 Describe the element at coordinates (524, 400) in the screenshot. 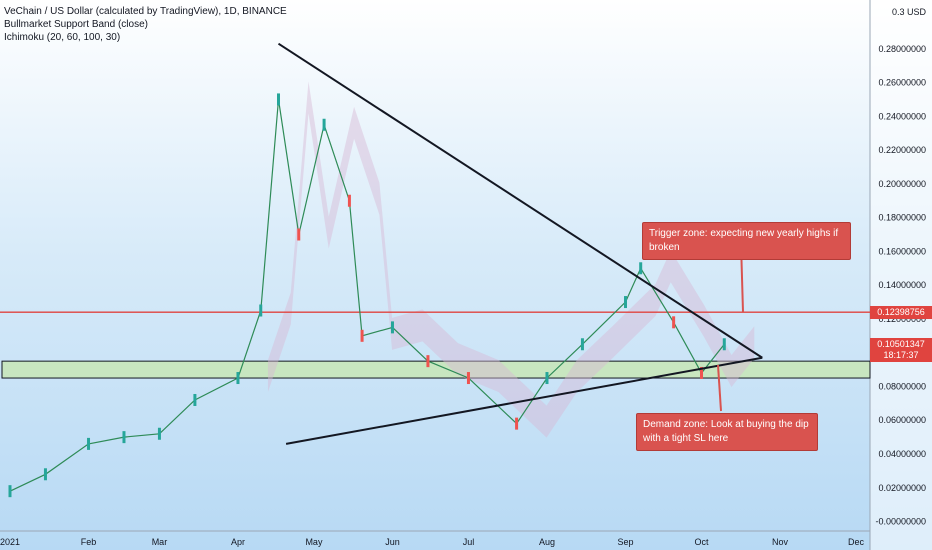

I see `ascending-trendline` at that location.